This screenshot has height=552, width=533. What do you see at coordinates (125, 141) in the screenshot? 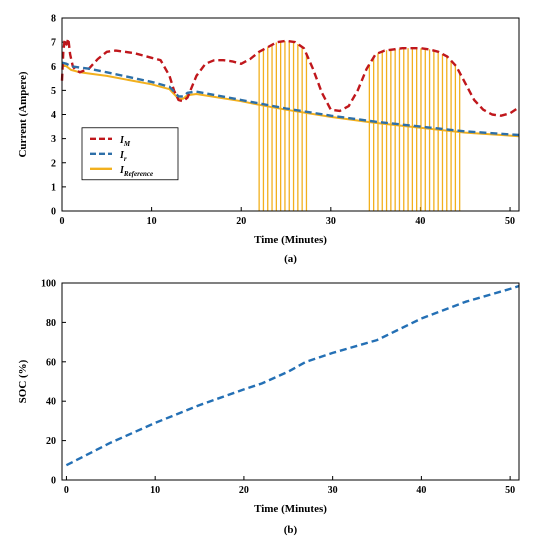
I see `legend-entry: IM` at bounding box center [125, 141].